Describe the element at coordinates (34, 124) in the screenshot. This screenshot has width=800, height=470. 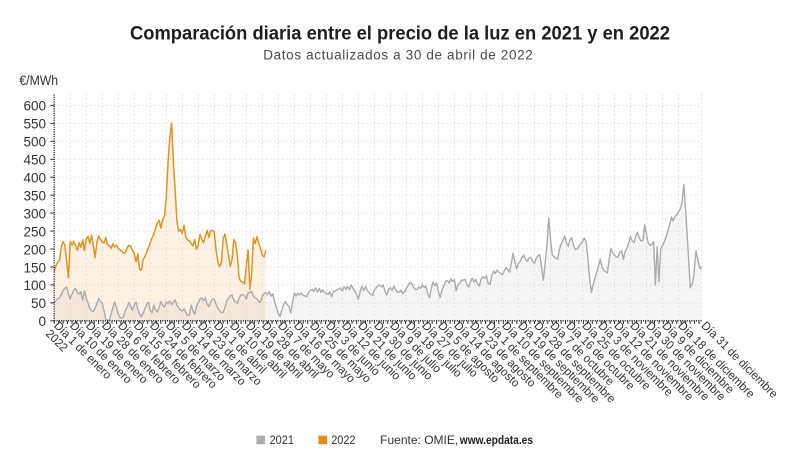
I see `svg-text: 550` at that location.